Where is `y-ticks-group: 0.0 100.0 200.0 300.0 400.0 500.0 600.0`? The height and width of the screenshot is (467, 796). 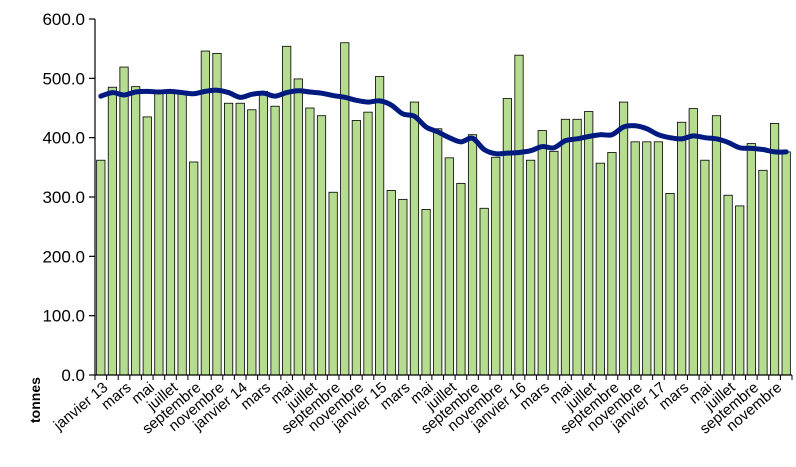 y-ticks-group: 0.0 100.0 200.0 300.0 400.0 500.0 600.0 is located at coordinates (68, 197).